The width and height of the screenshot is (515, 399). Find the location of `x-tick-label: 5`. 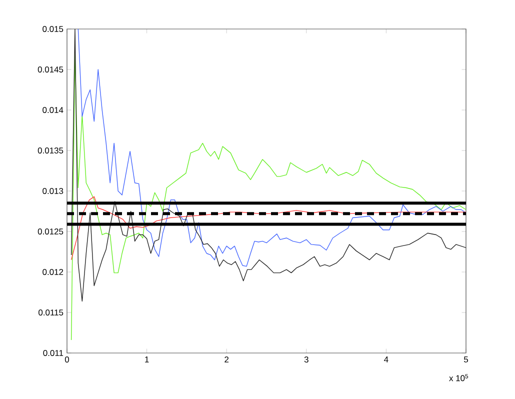

x-tick-label: 5 is located at coordinates (466, 359).